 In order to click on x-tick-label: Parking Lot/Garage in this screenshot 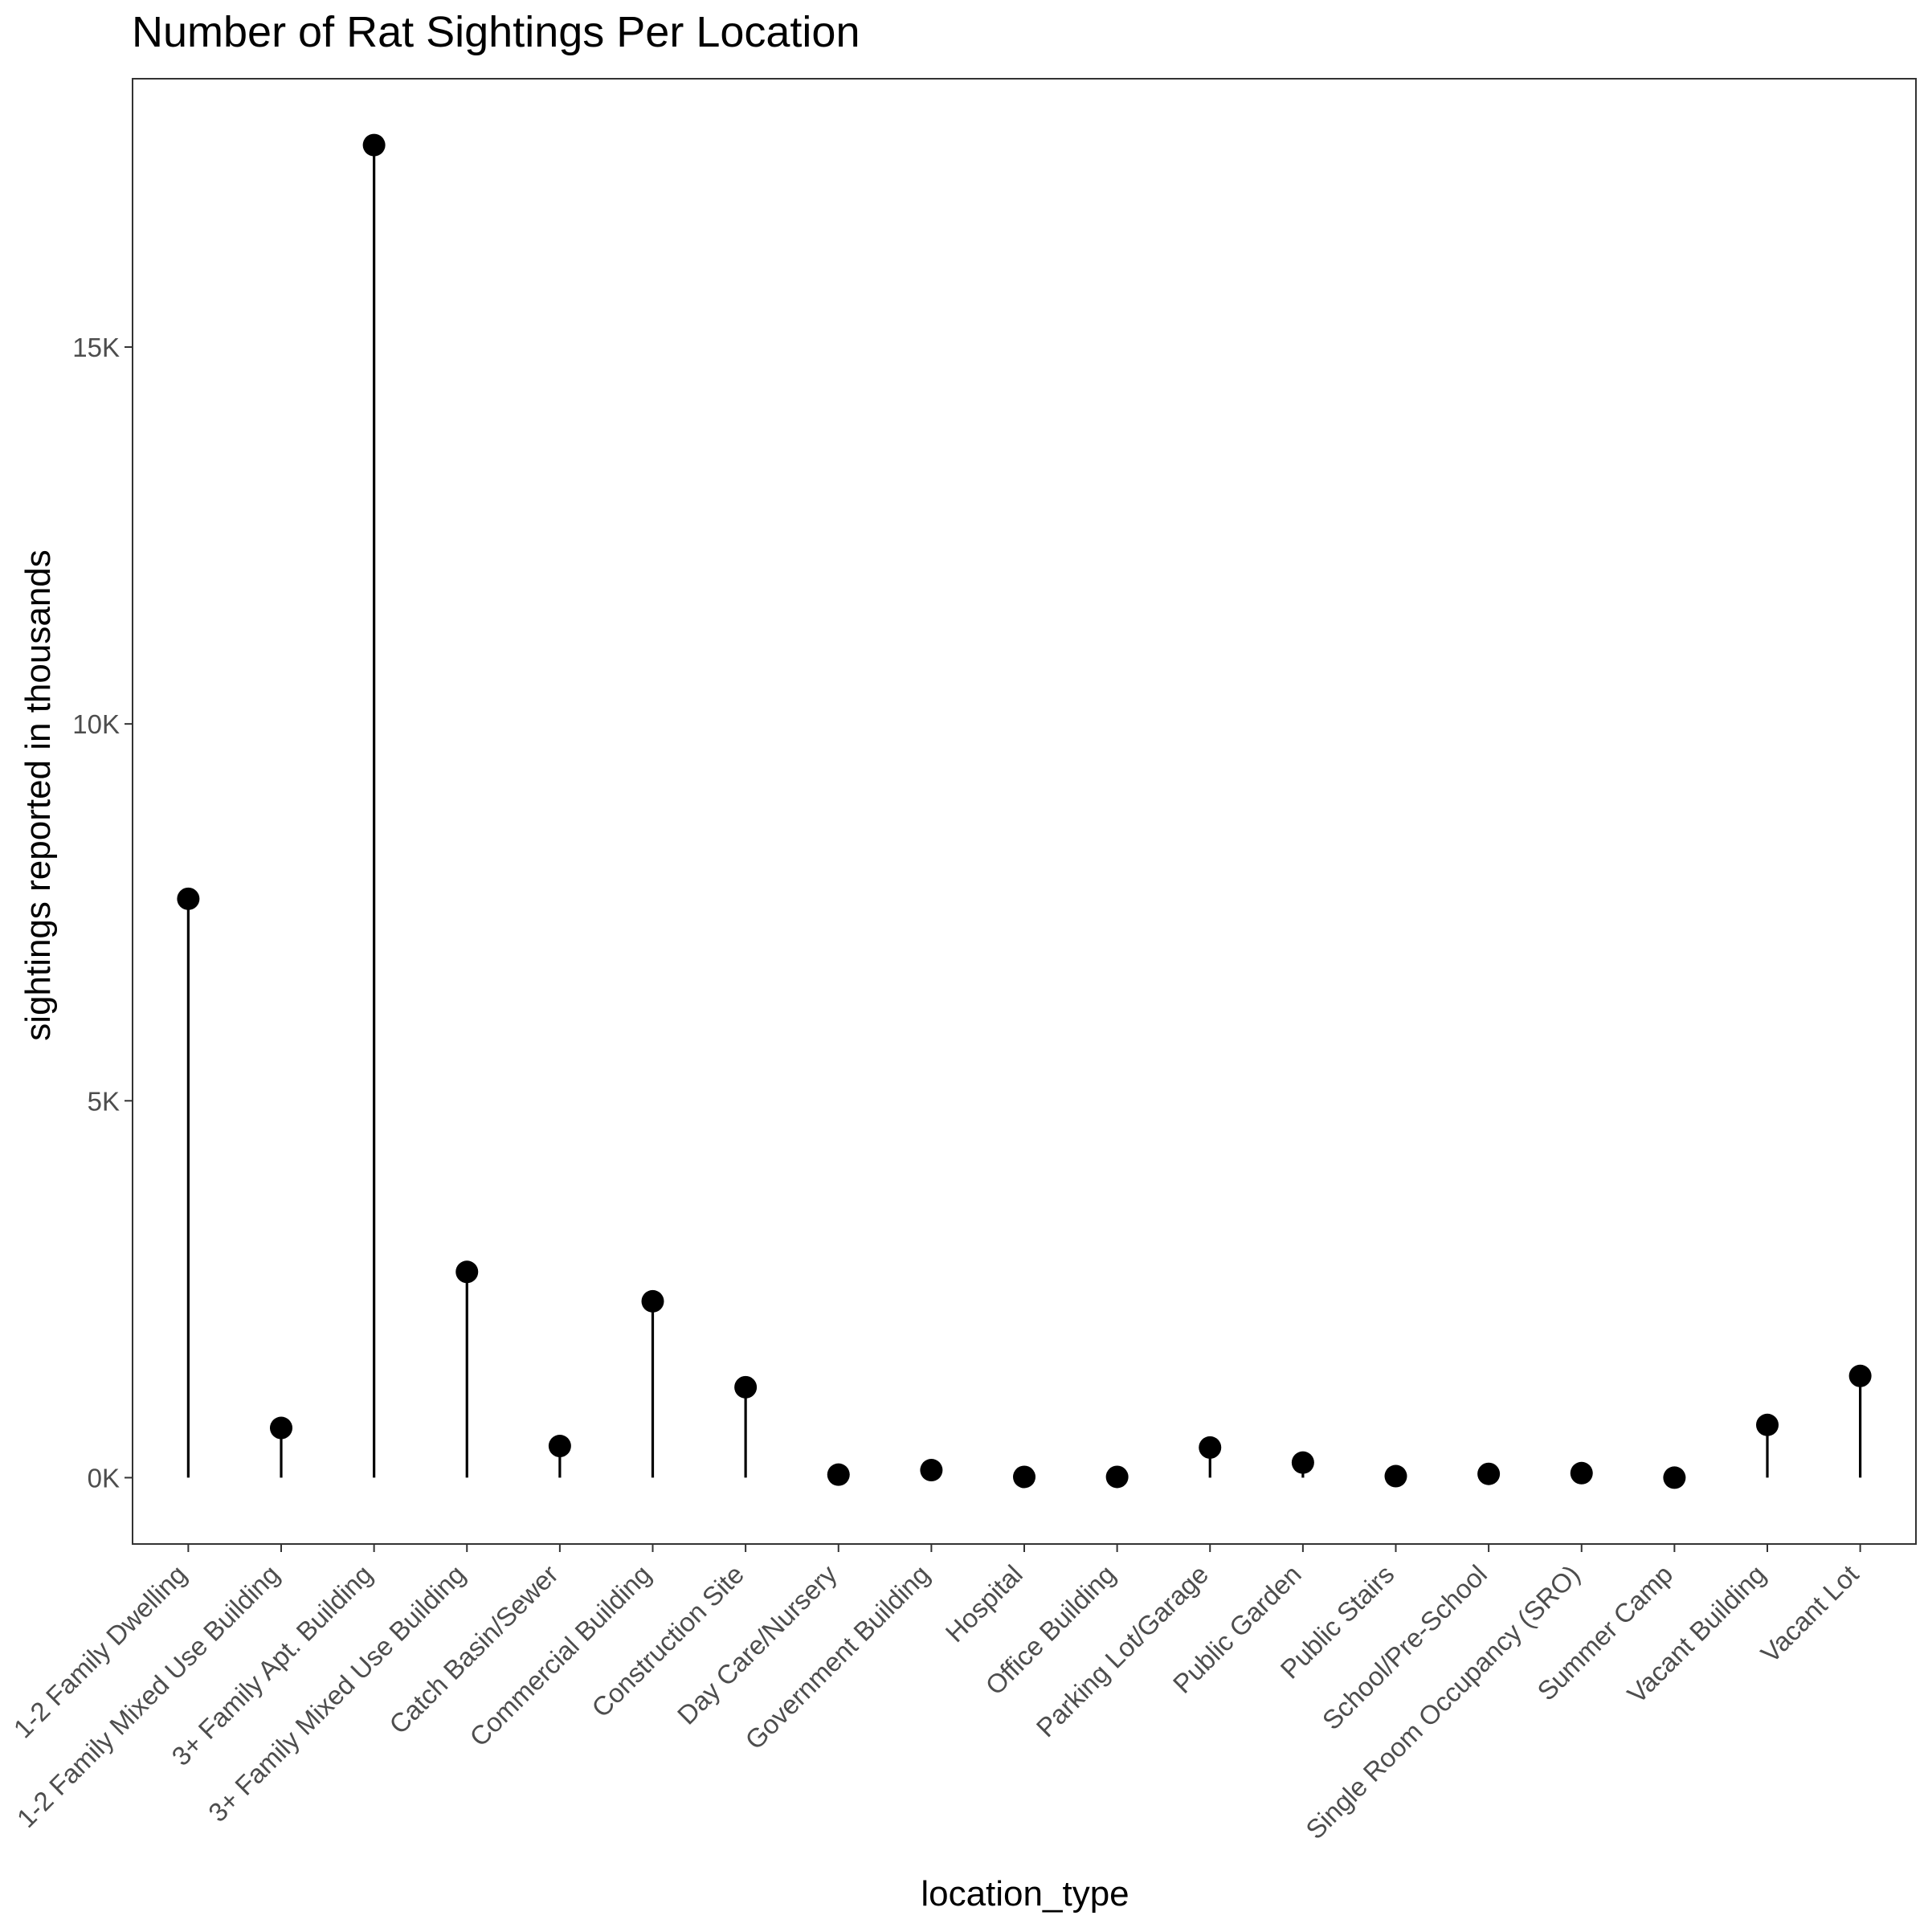, I will do `click(1123, 1651)`.